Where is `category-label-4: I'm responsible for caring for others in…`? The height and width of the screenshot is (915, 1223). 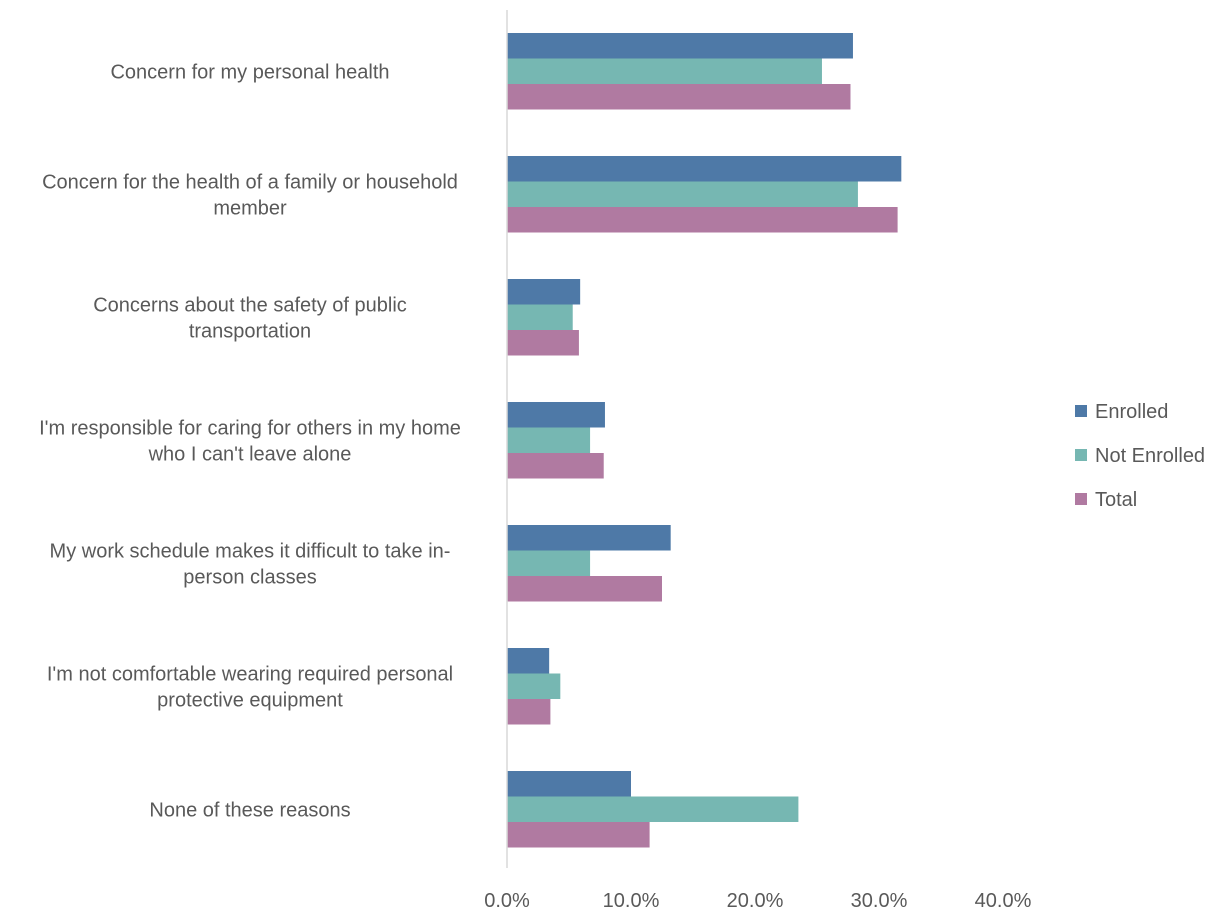
category-label-4: I'm responsible for caring for others in… is located at coordinates (250, 441).